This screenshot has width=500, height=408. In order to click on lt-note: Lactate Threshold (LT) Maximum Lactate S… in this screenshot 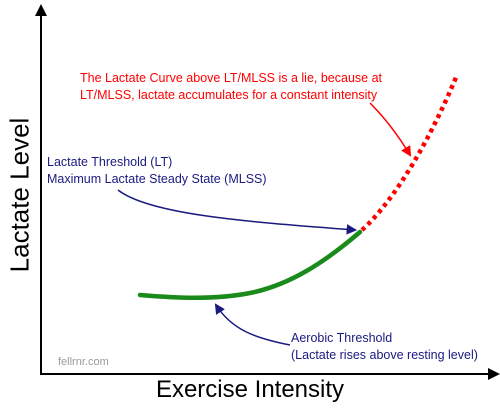, I will do `click(157, 171)`.